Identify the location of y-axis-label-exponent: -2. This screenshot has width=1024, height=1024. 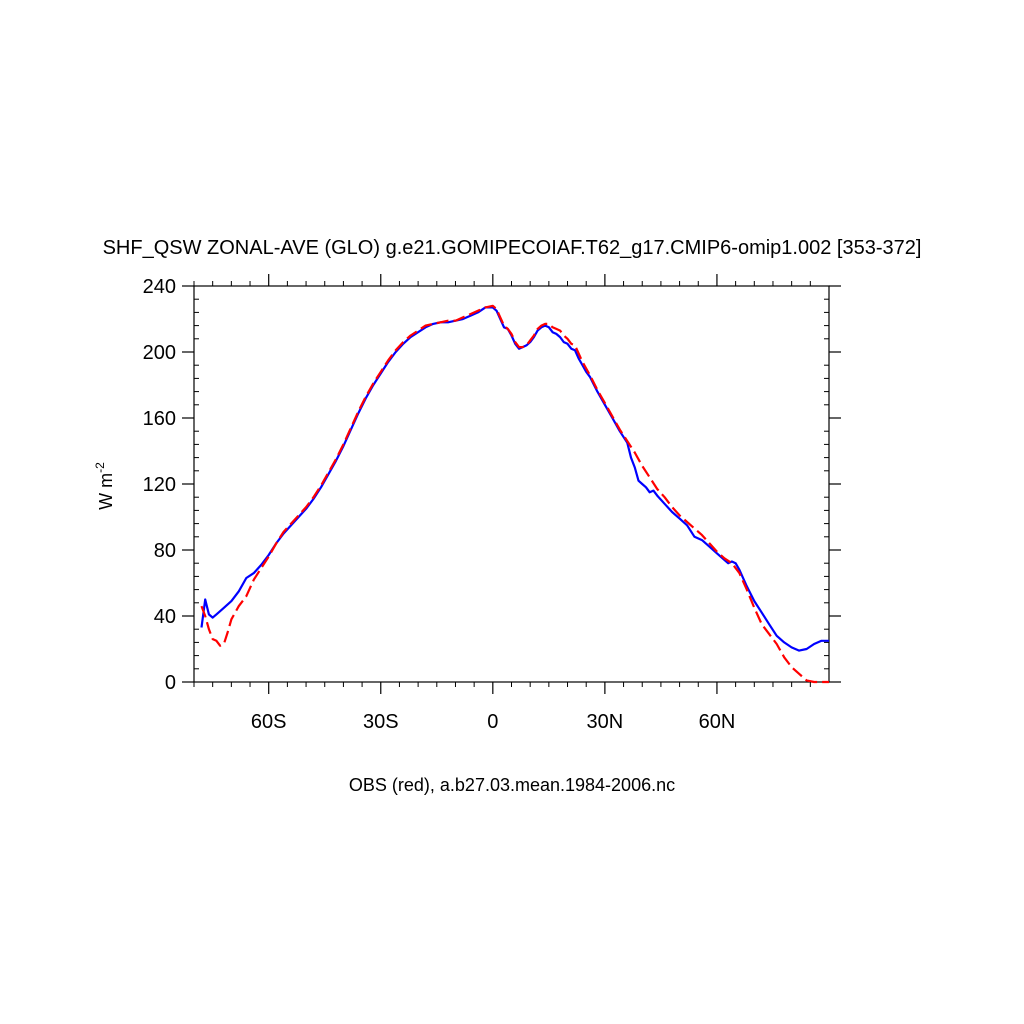
(100, 467).